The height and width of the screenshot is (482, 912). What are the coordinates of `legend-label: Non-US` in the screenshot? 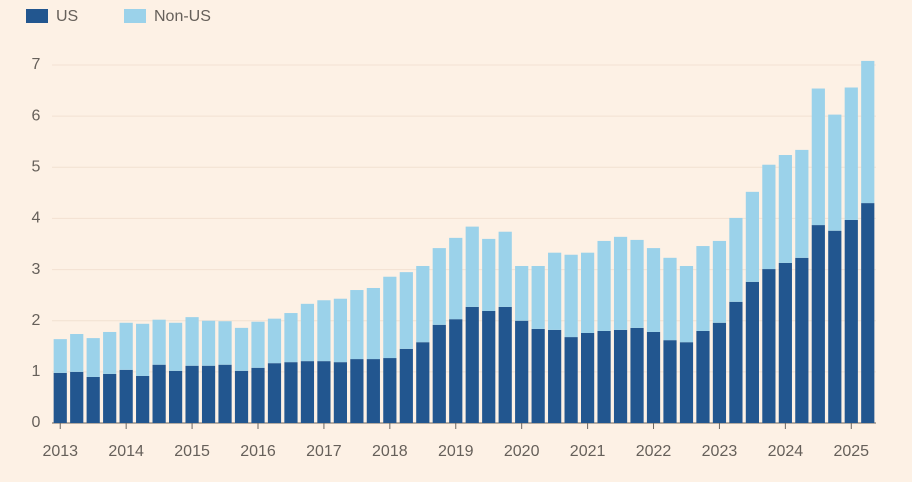 It's located at (182, 16).